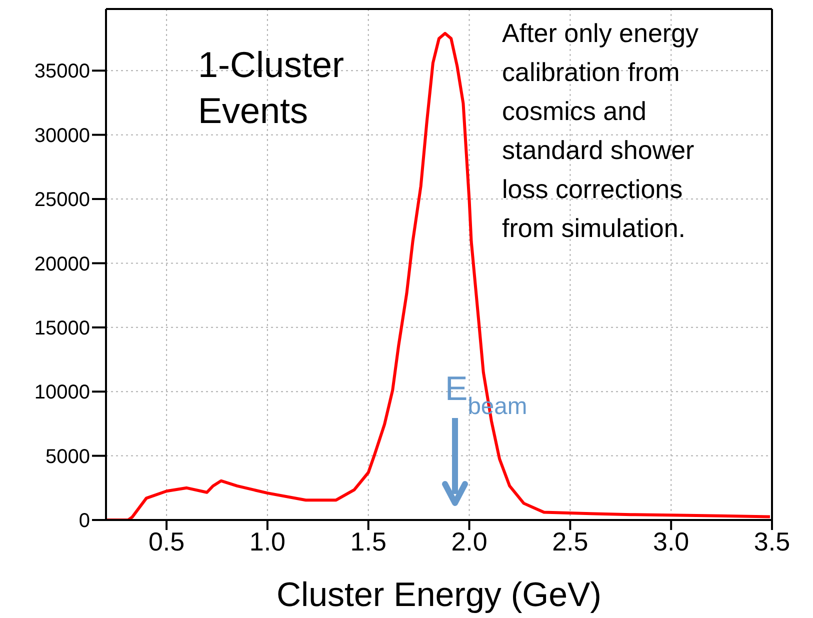 The width and height of the screenshot is (813, 618). What do you see at coordinates (62, 71) in the screenshot?
I see `y-tick-label: 35000` at bounding box center [62, 71].